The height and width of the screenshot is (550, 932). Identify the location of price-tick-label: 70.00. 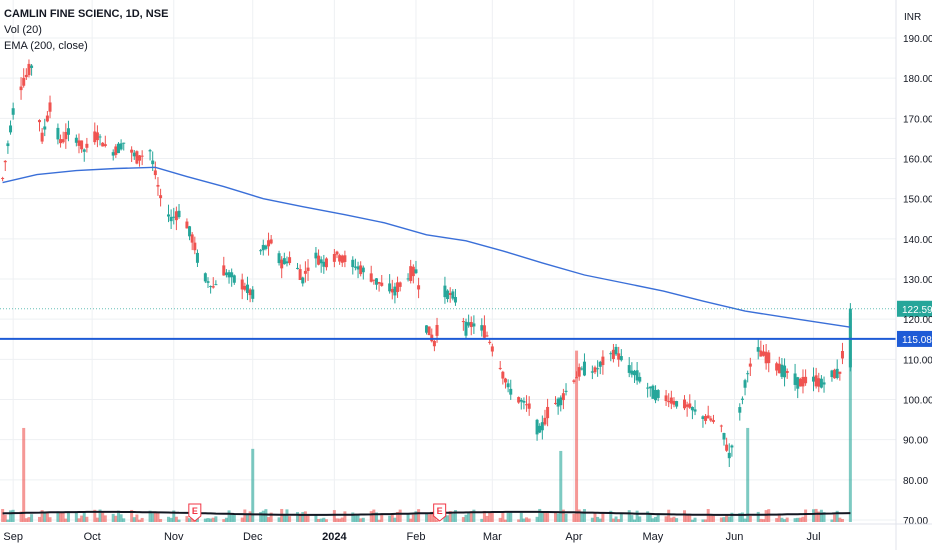
(915, 521).